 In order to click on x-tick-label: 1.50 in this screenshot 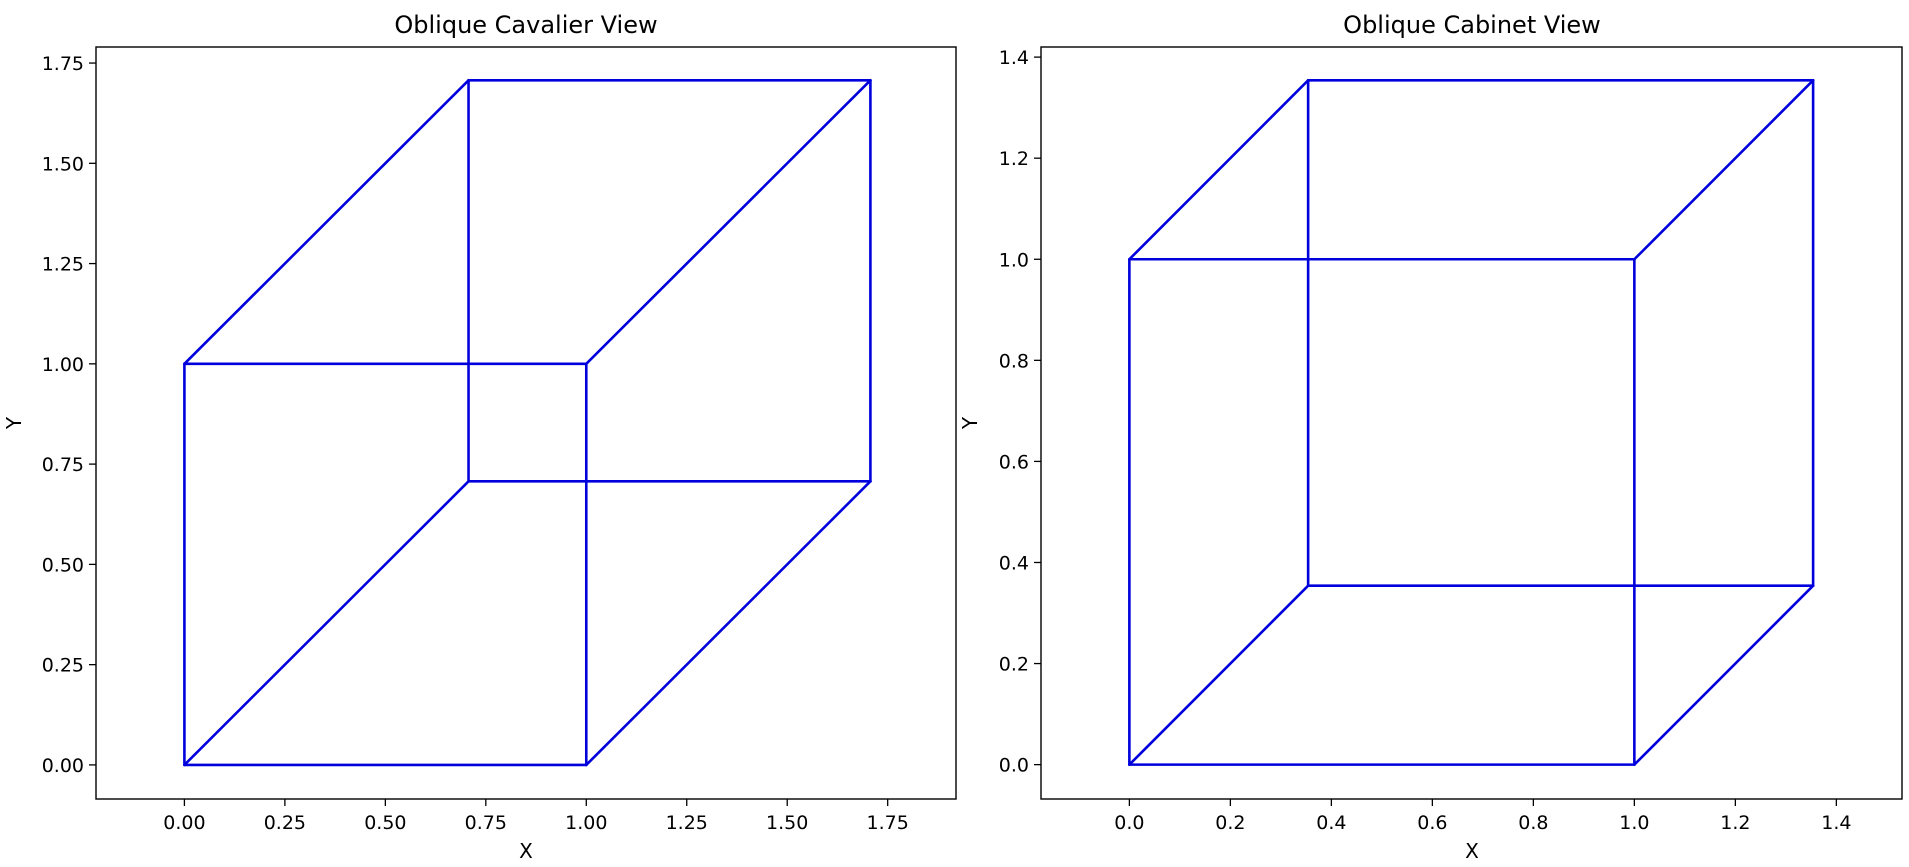, I will do `click(787, 823)`.